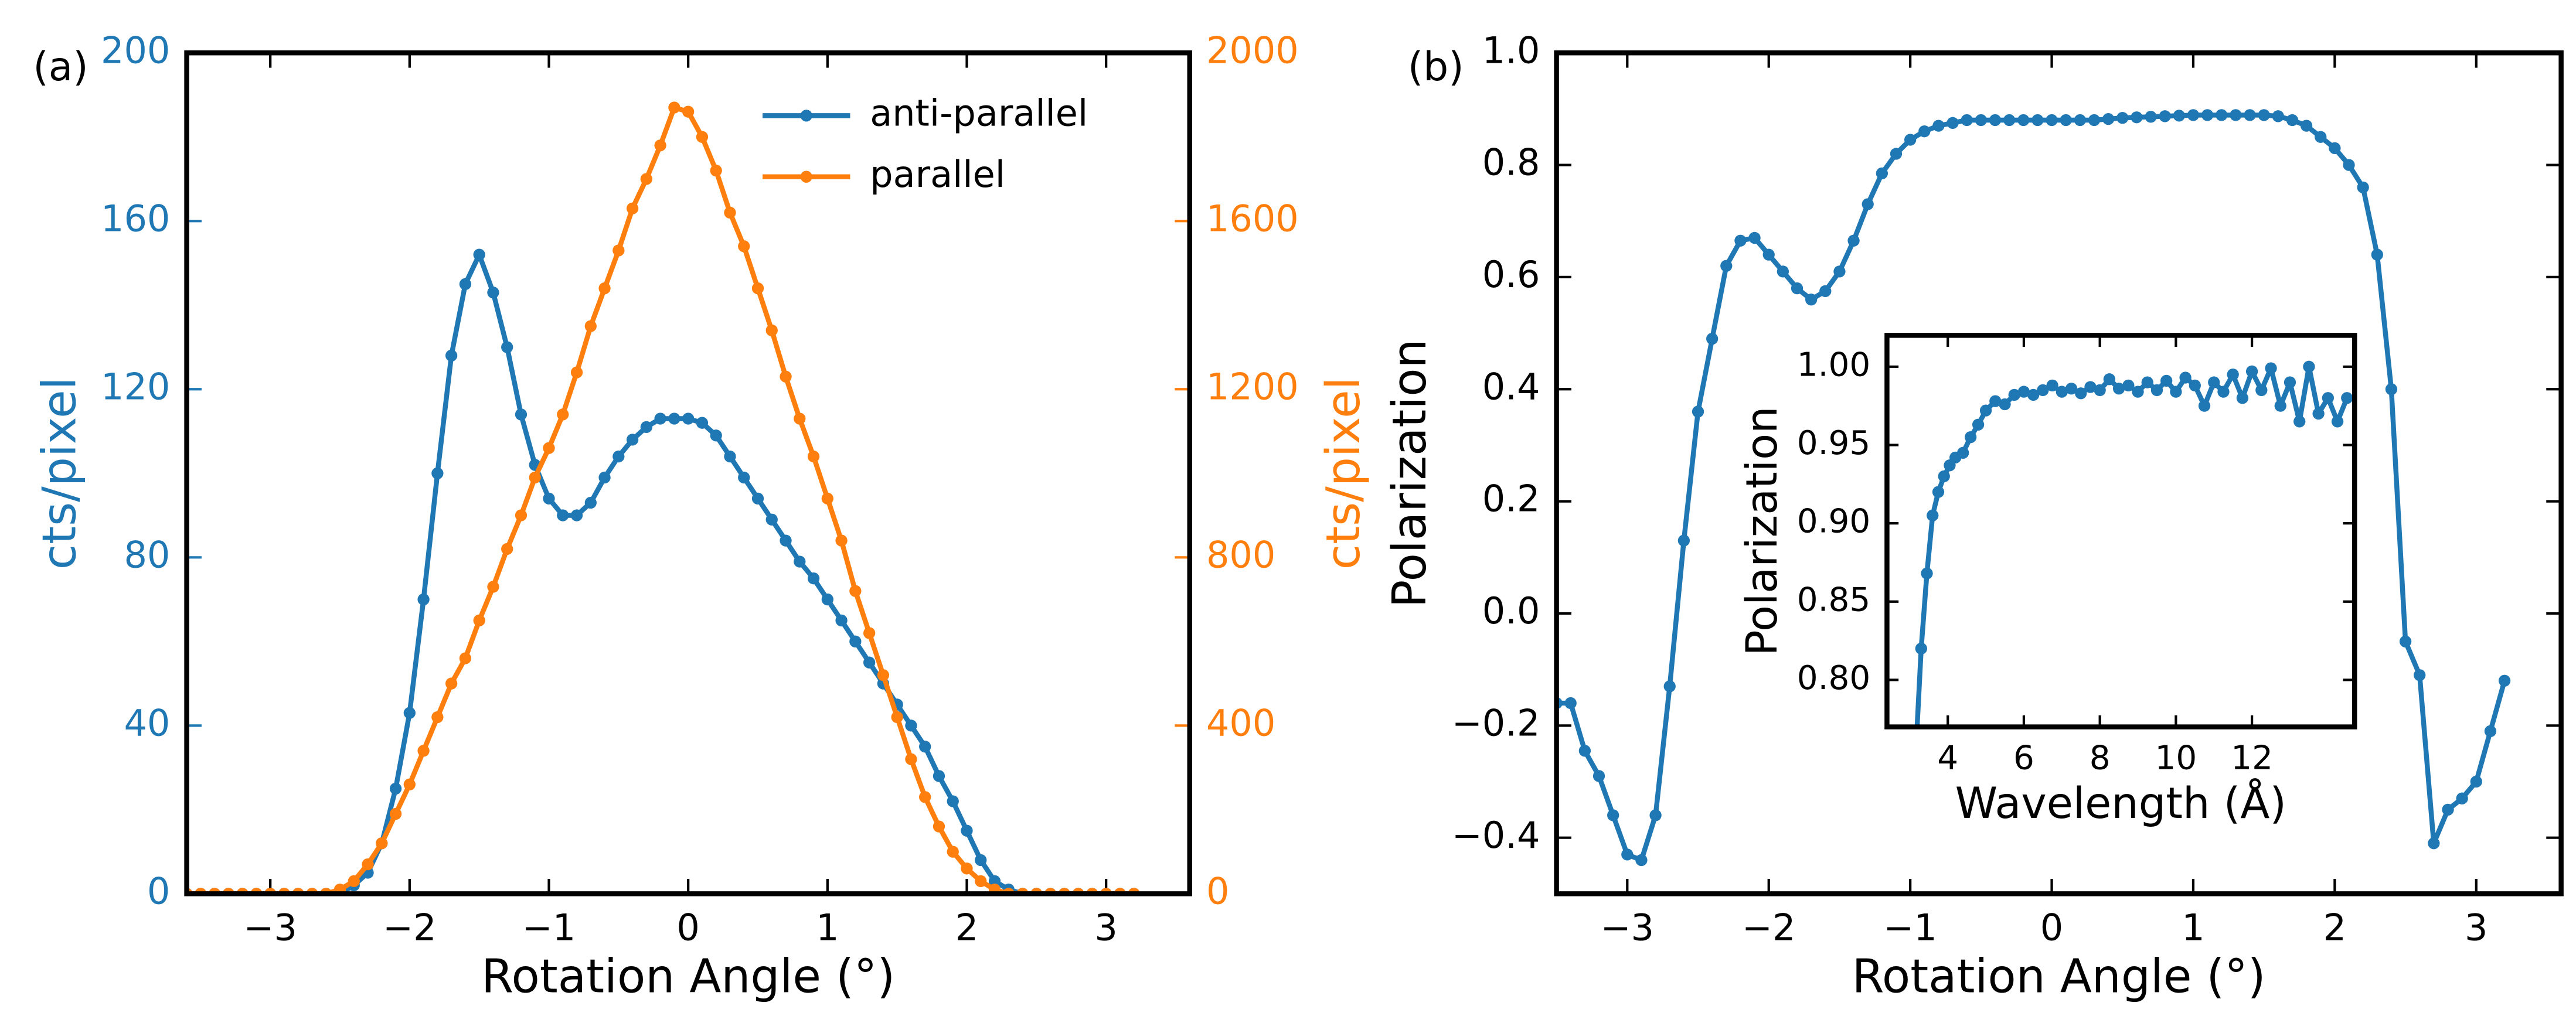 The width and height of the screenshot is (2576, 1016). Describe the element at coordinates (2476, 928) in the screenshot. I see `x-tick-label: 3` at that location.